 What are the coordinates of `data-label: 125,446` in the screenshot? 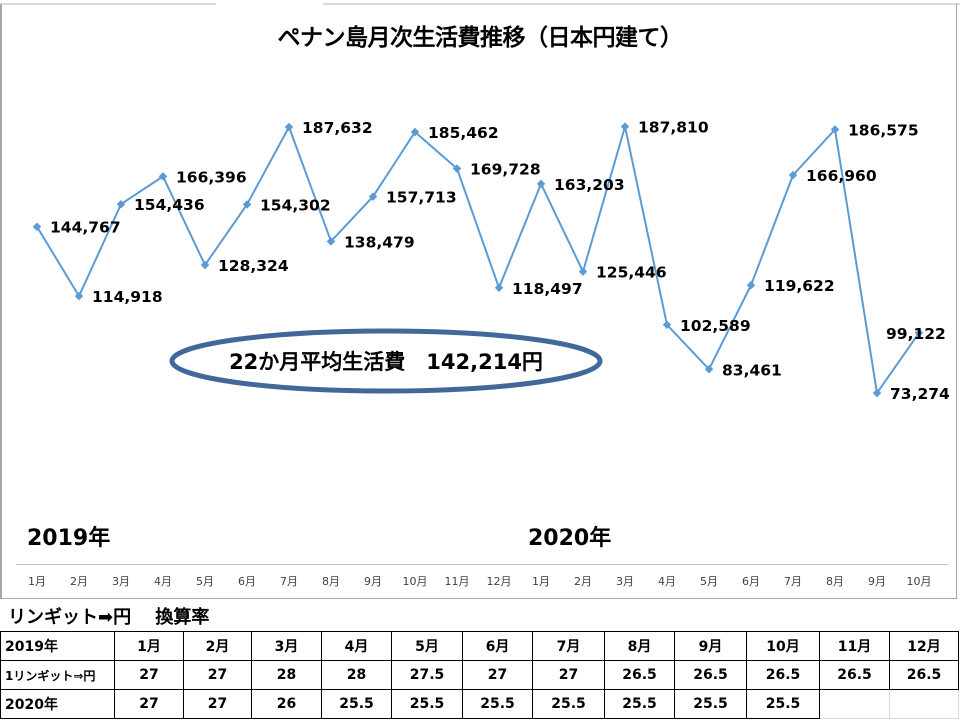 It's located at (631, 273).